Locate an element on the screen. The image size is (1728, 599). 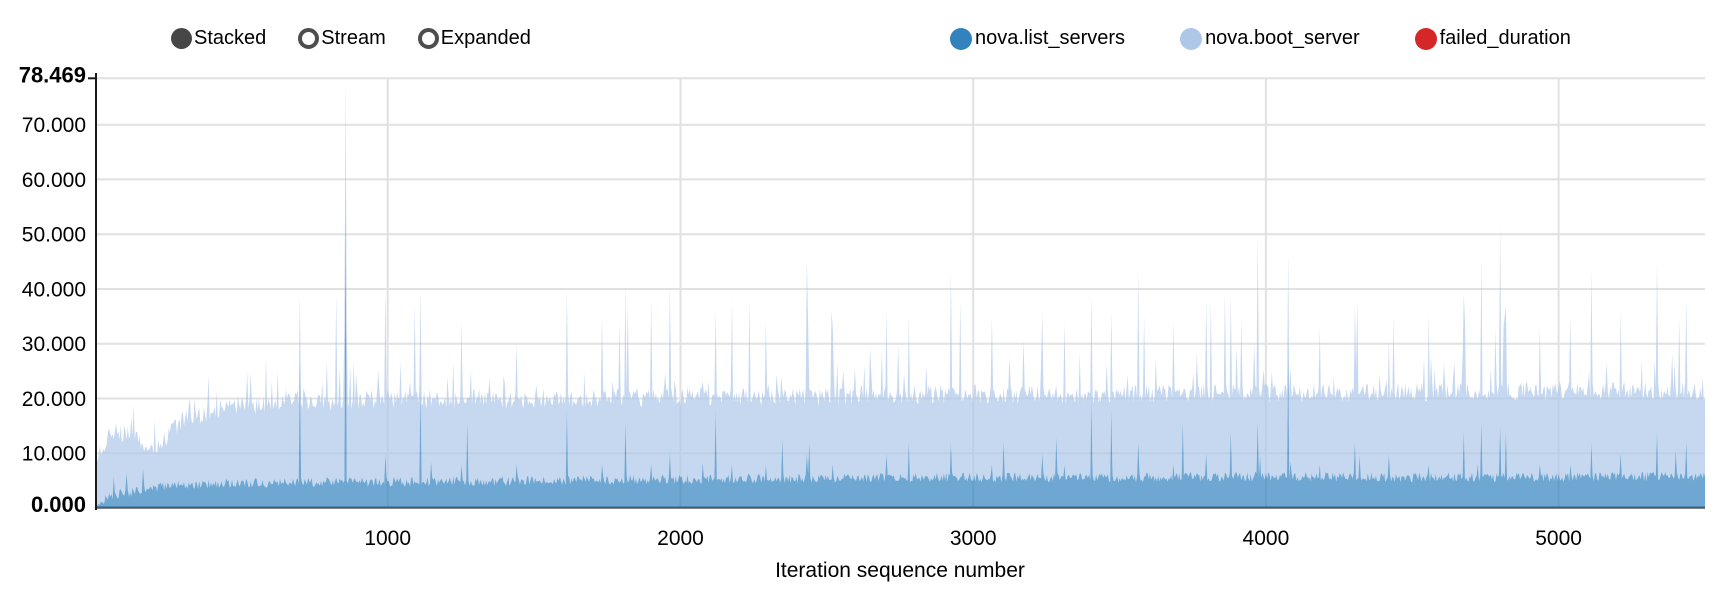
stack-mode-stream: Stream is located at coordinates (342, 38).